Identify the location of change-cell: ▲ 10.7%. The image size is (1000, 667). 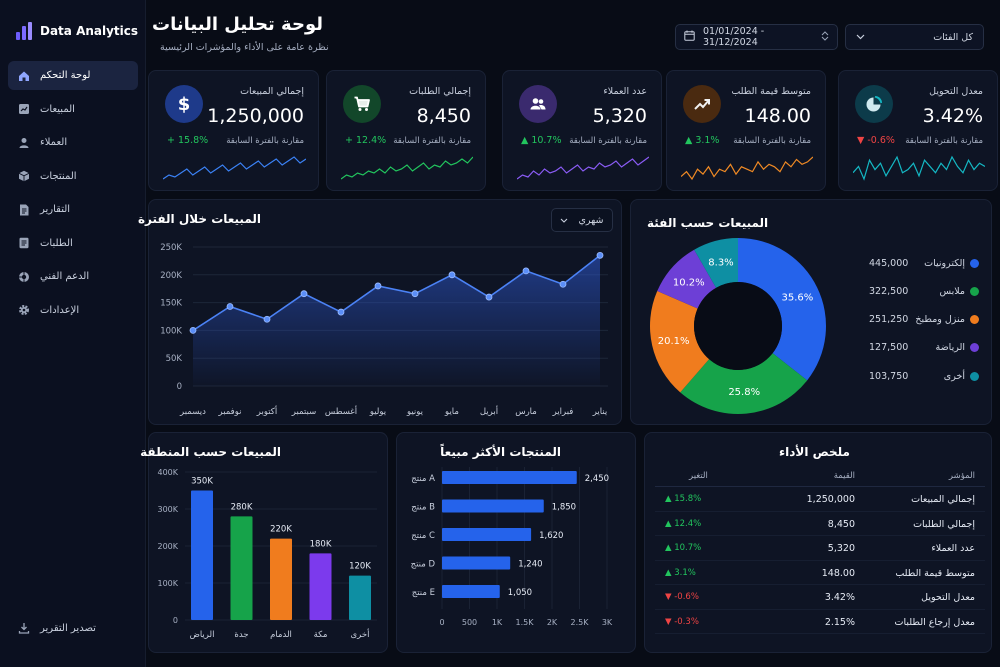
(683, 548).